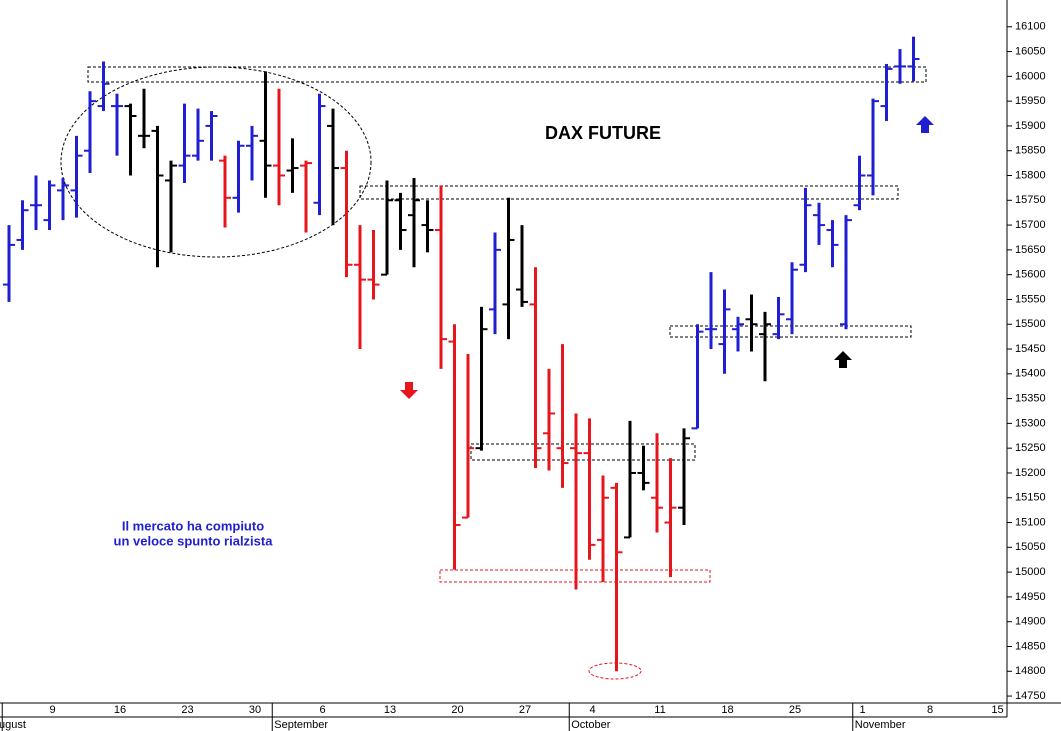 This screenshot has height=731, width=1061. I want to click on y-tick-label: 16100, so click(1030, 27).